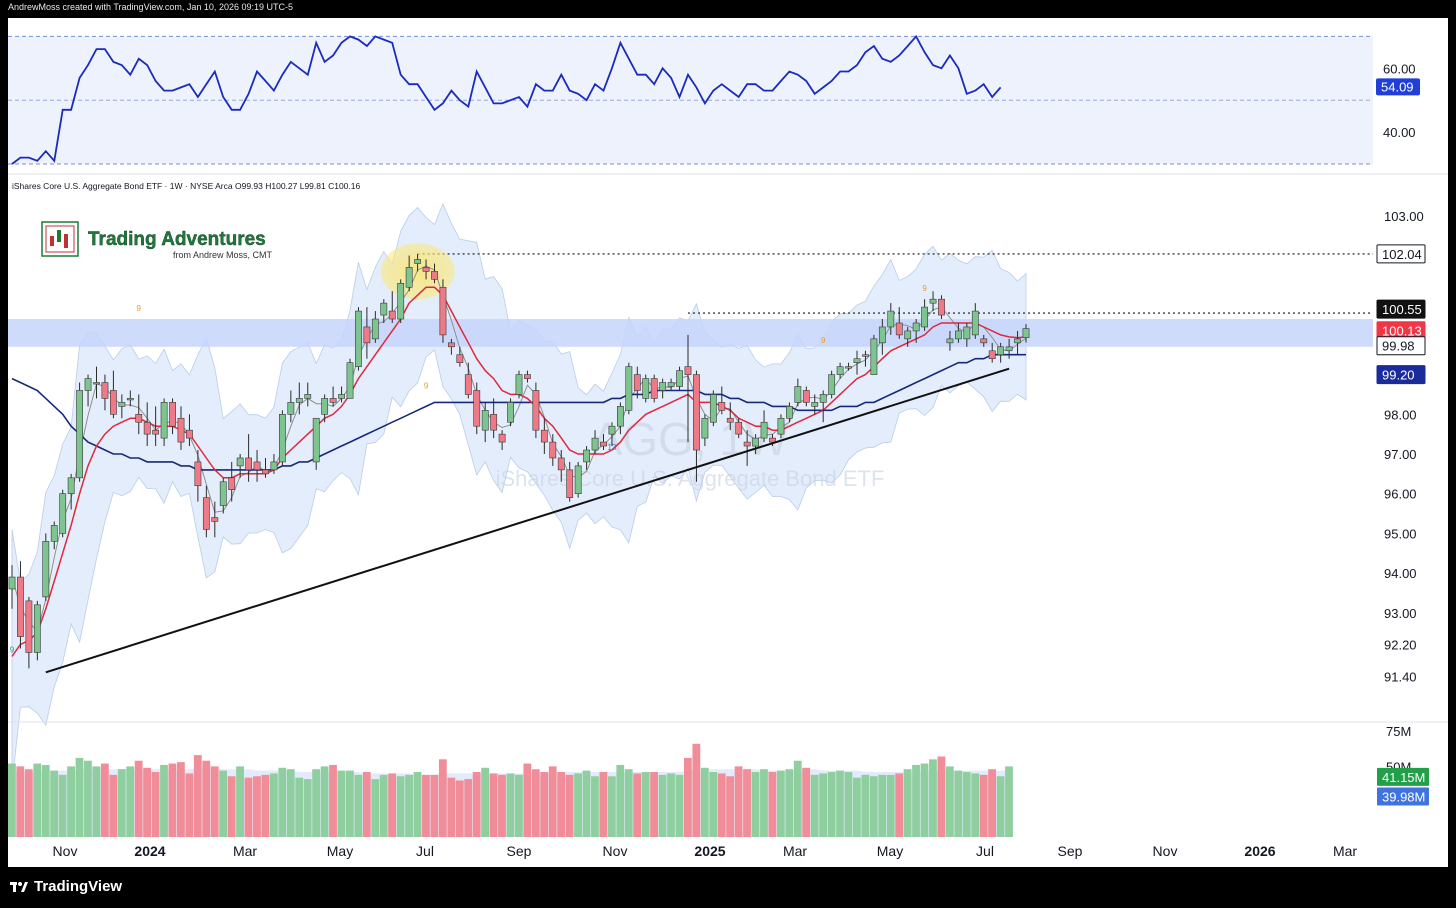 Image resolution: width=1456 pixels, height=908 pixels. Describe the element at coordinates (66, 886) in the screenshot. I see `tradingview-brand: TradingView` at that location.